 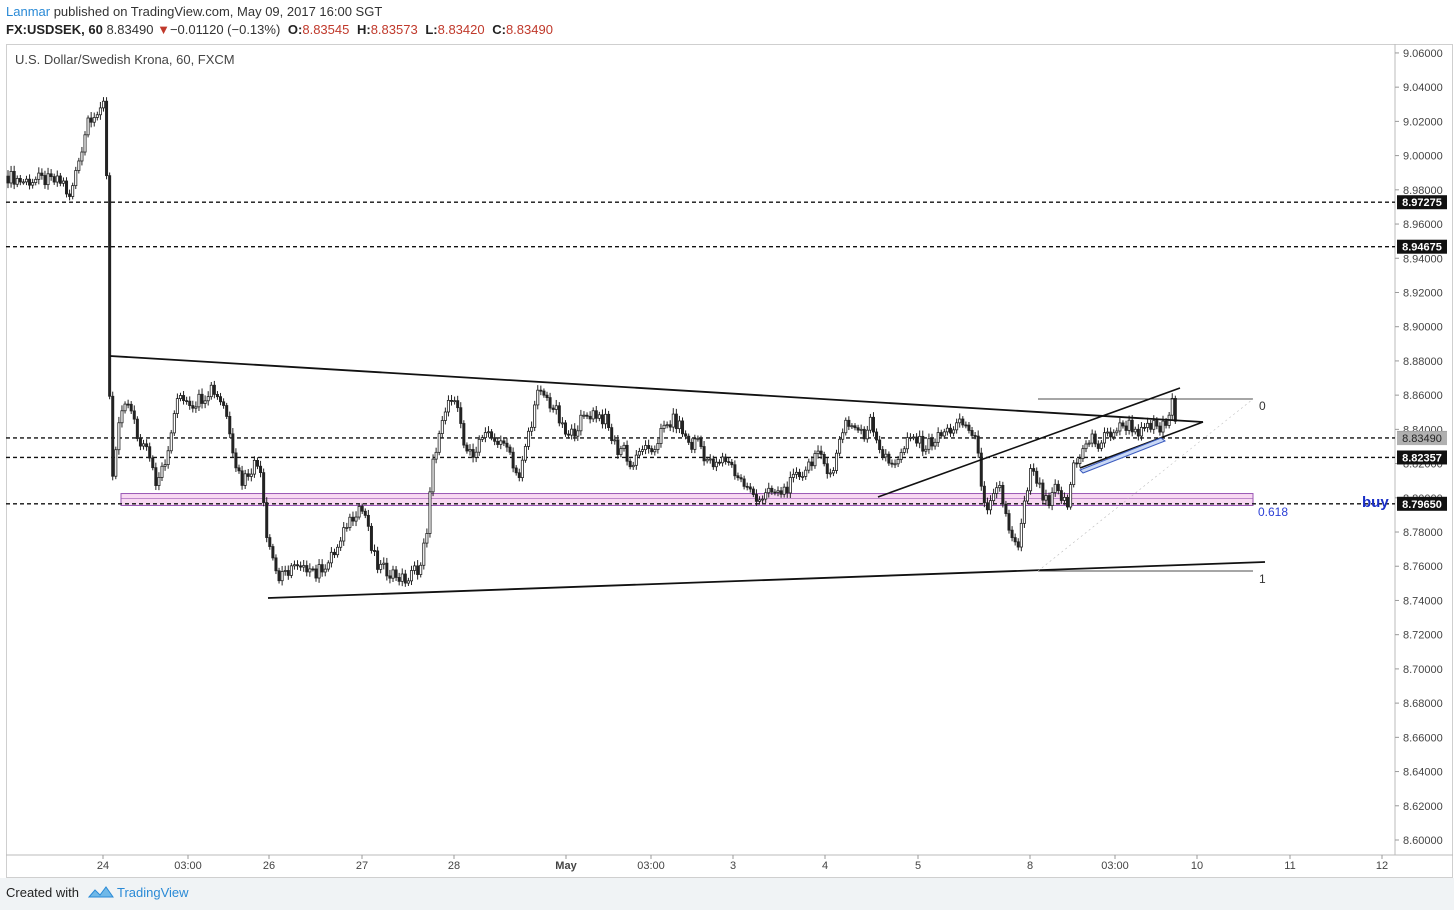 What do you see at coordinates (326, 29) in the screenshot?
I see `open-value: 8.83545` at bounding box center [326, 29].